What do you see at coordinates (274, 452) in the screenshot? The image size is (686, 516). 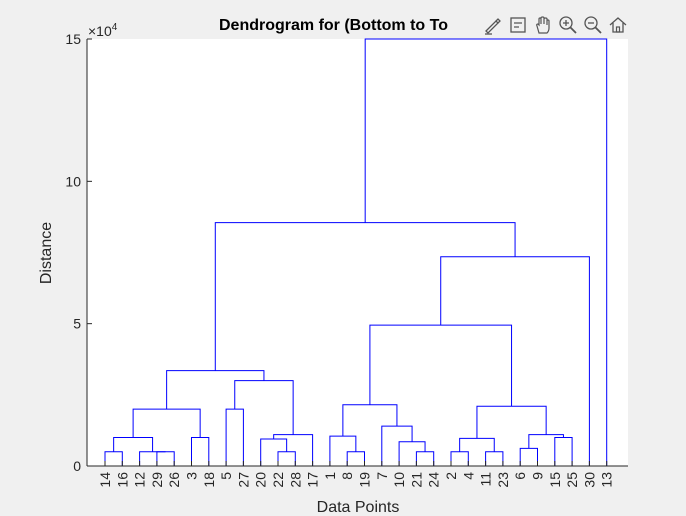 I see `dendrogram-link-m9` at bounding box center [274, 452].